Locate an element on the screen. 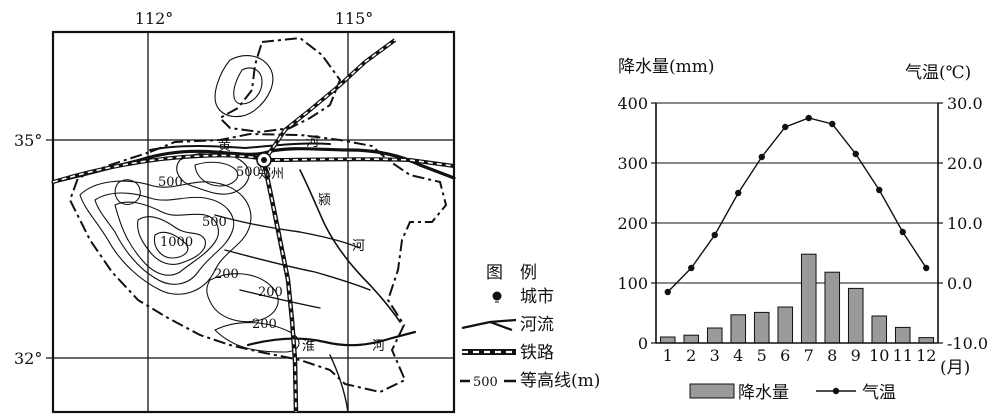  left-tick-label: 200 is located at coordinates (632, 223).